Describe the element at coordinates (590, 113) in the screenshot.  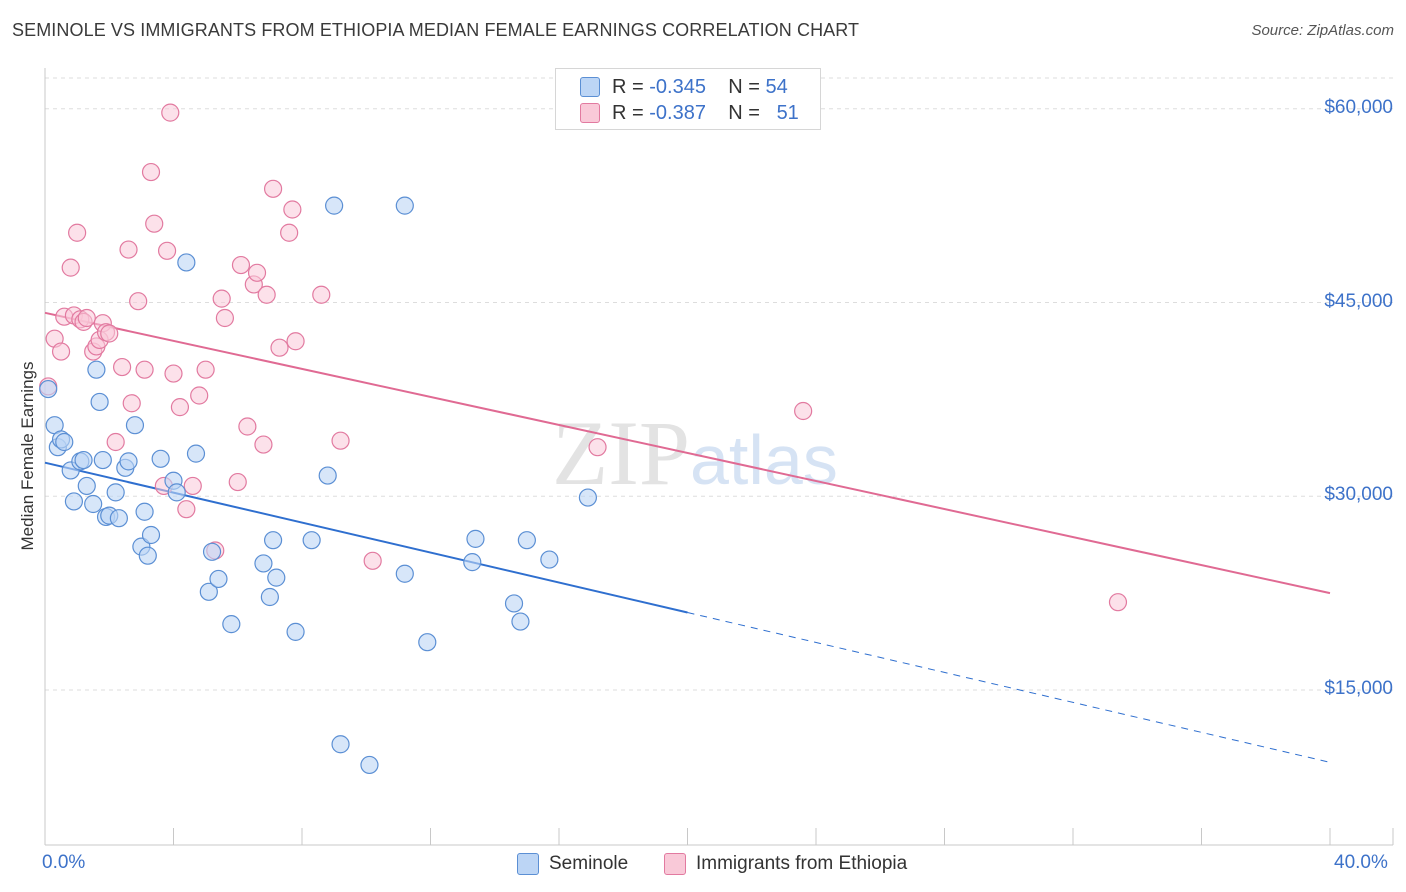
I see `legend-swatch-ethiopia` at that location.